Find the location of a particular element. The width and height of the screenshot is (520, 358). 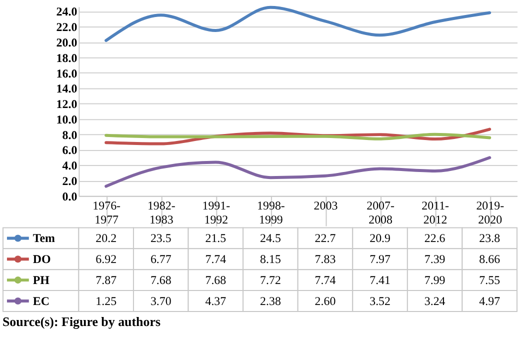

x-tick-label: 1998-1999 is located at coordinates (271, 212).